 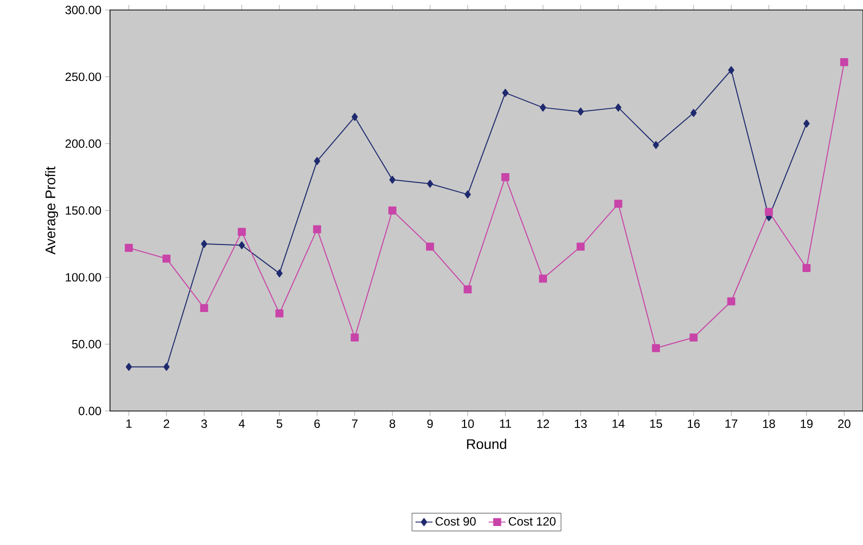 I want to click on x-tick-label: 18, so click(x=769, y=424).